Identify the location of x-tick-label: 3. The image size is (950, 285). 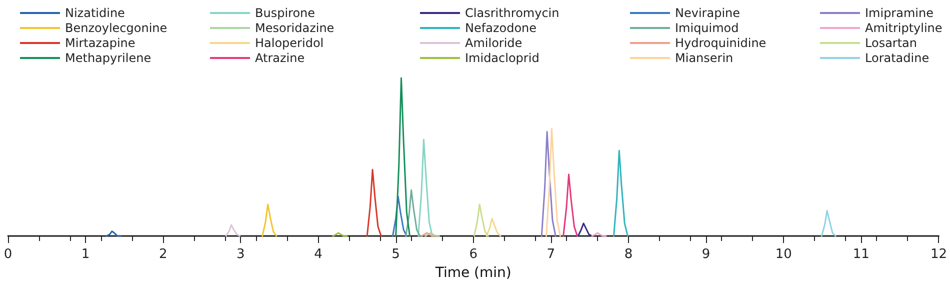
(240, 254).